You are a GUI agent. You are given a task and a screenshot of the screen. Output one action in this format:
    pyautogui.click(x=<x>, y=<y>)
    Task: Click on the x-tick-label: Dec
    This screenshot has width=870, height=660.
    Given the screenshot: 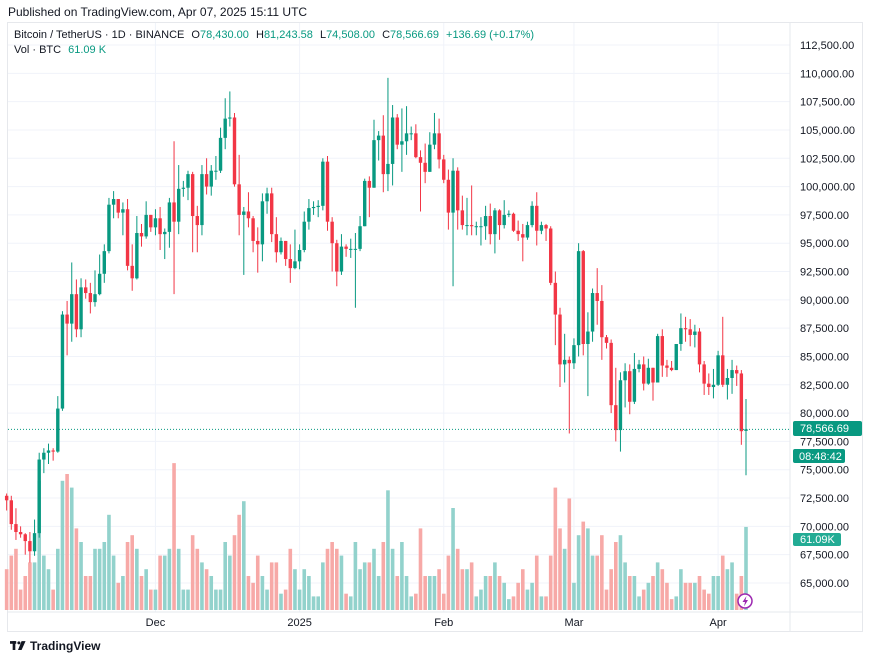 What is the action you would take?
    pyautogui.click(x=156, y=623)
    